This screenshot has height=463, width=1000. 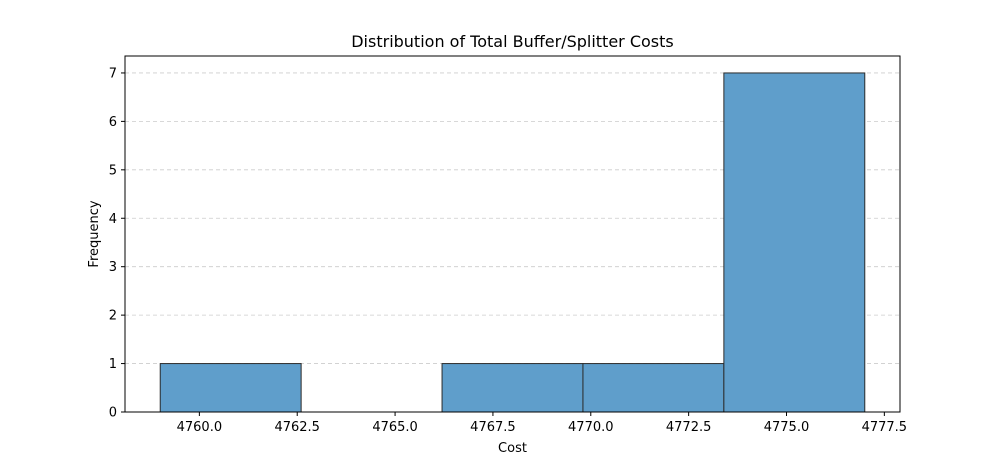 I want to click on x-axis-label: Cost, so click(x=512, y=448).